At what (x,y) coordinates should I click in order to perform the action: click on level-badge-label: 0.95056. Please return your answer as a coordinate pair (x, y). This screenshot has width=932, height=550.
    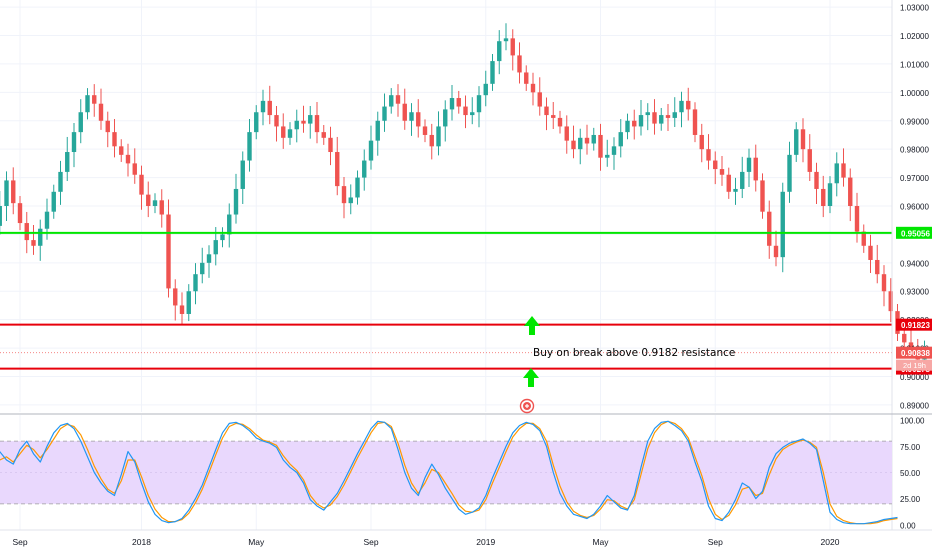
    Looking at the image, I should click on (915, 233).